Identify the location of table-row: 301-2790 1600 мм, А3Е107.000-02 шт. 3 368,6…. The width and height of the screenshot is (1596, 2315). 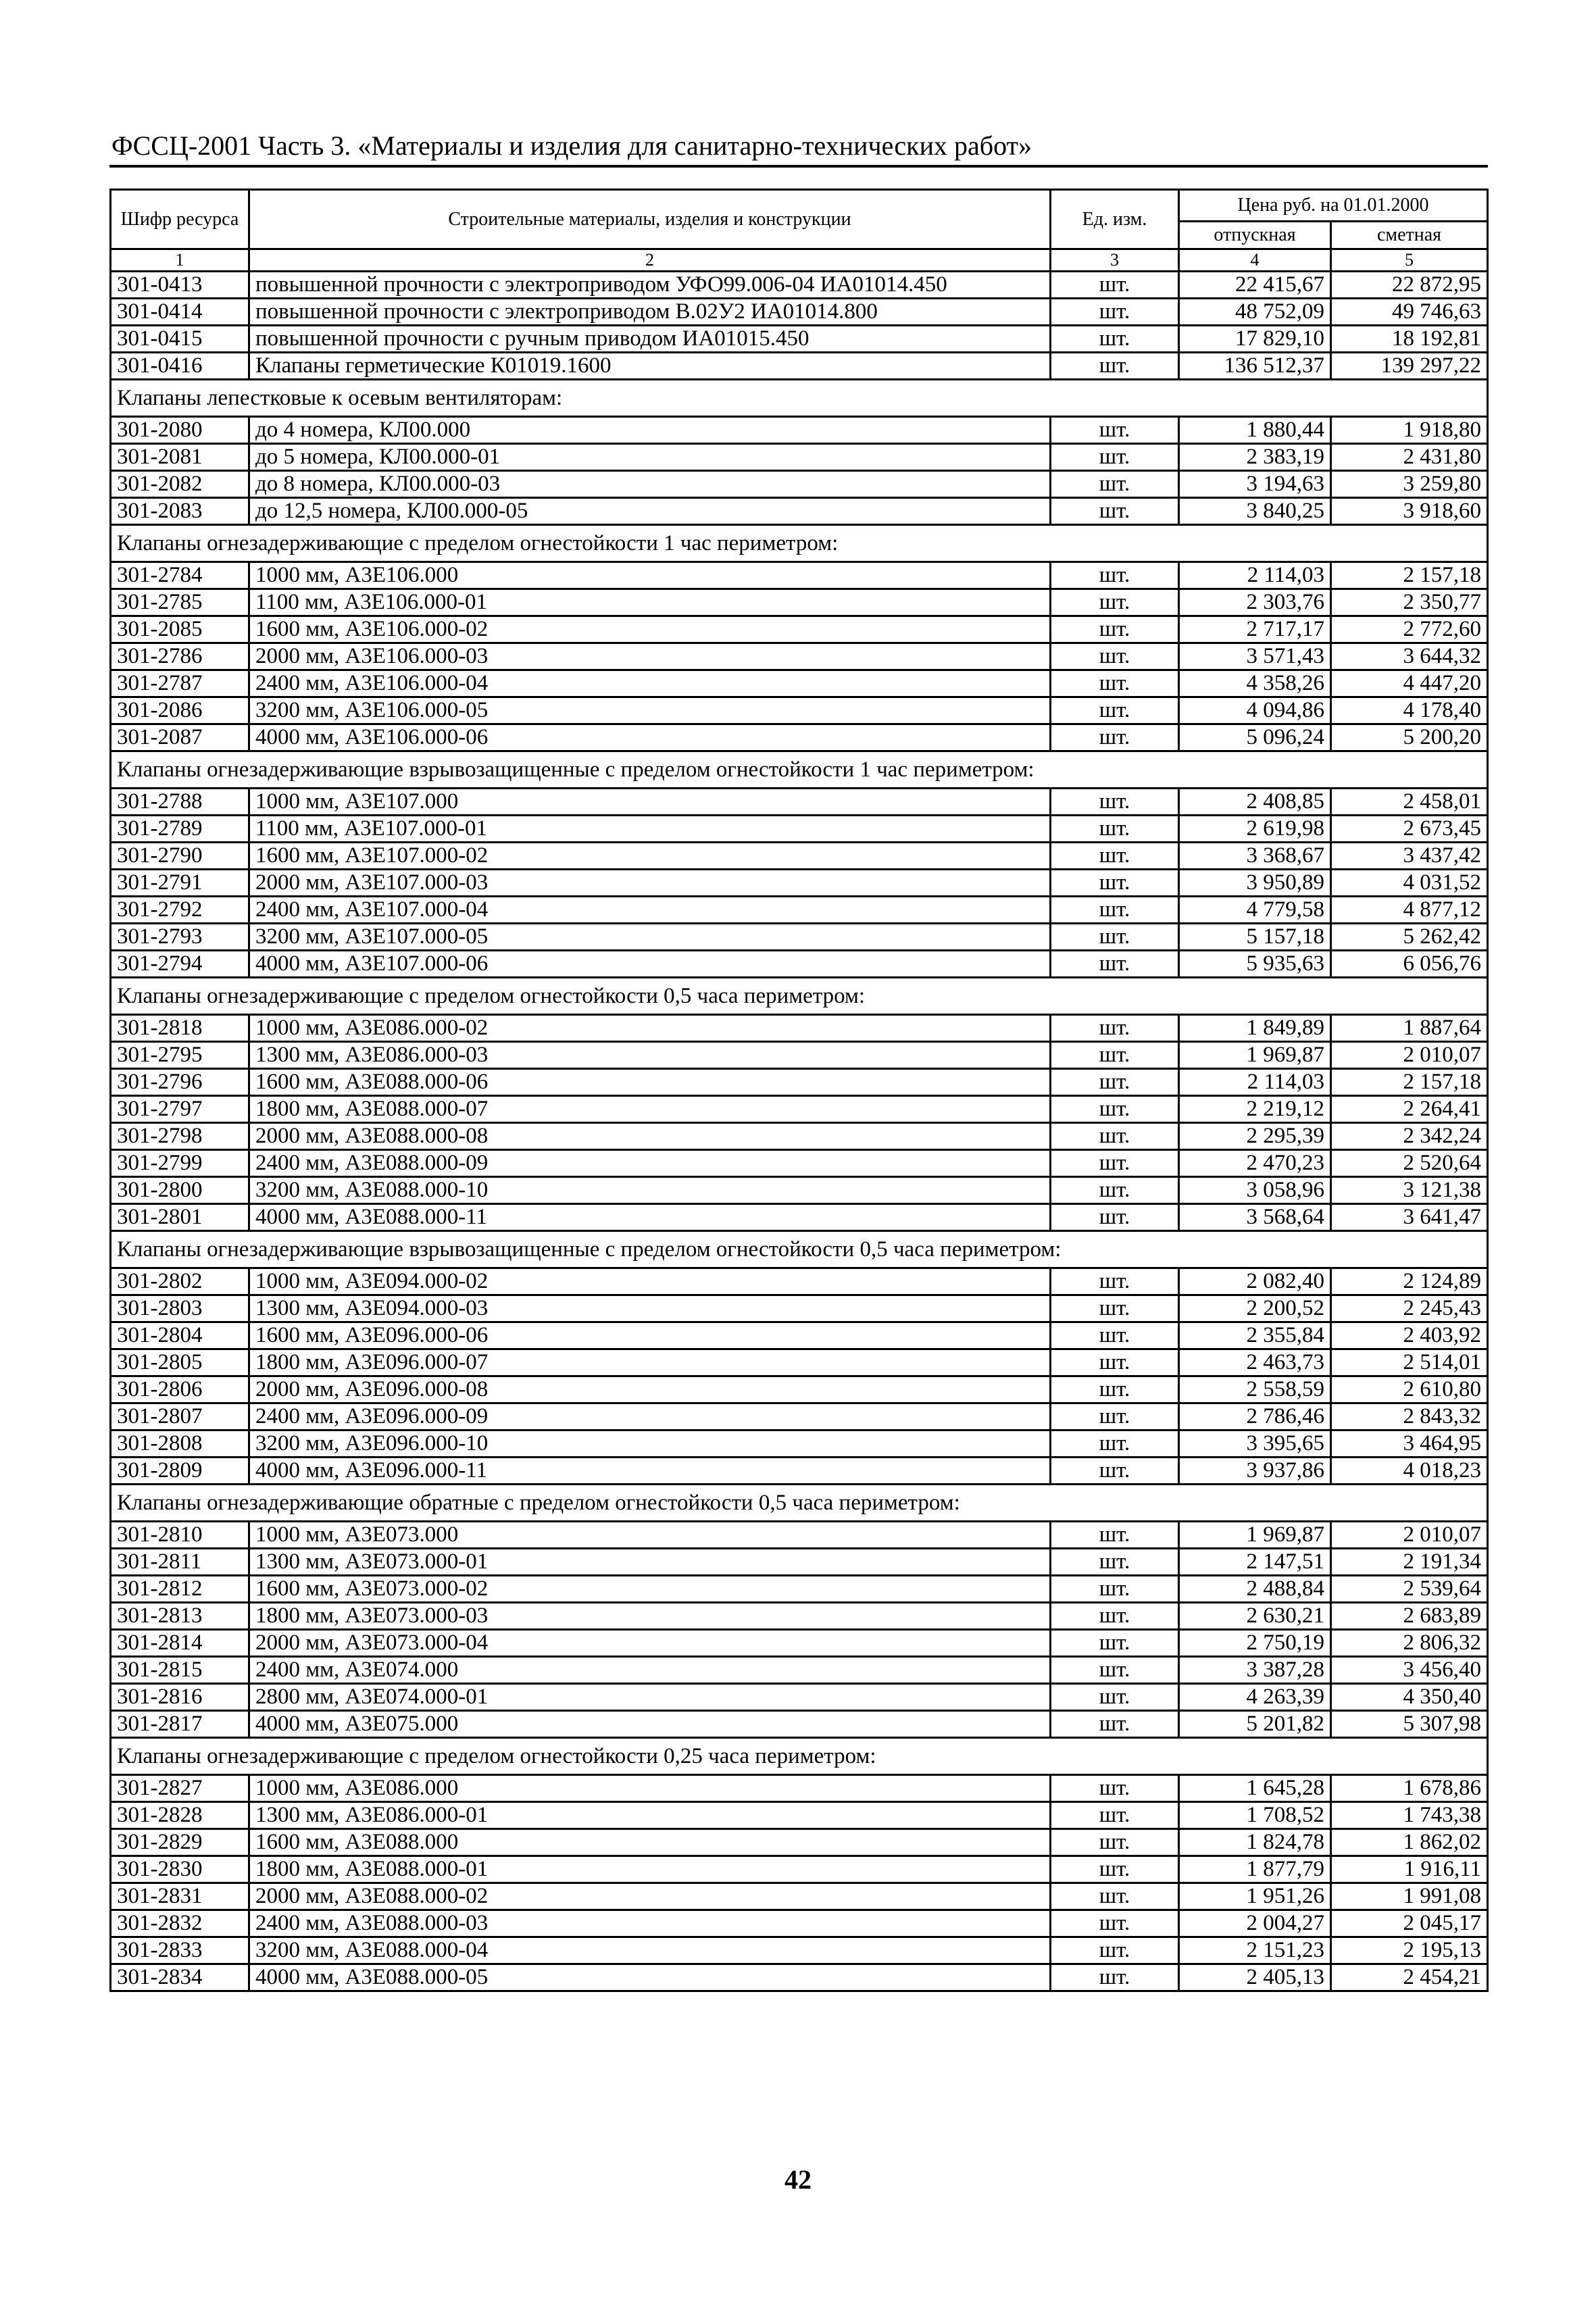
(799, 856).